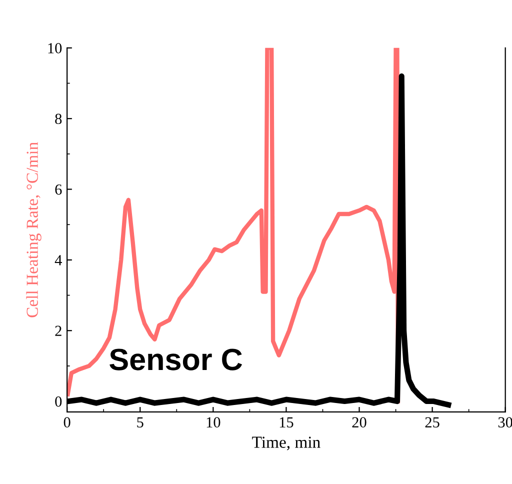  I want to click on x-tick-label: 0, so click(67, 422).